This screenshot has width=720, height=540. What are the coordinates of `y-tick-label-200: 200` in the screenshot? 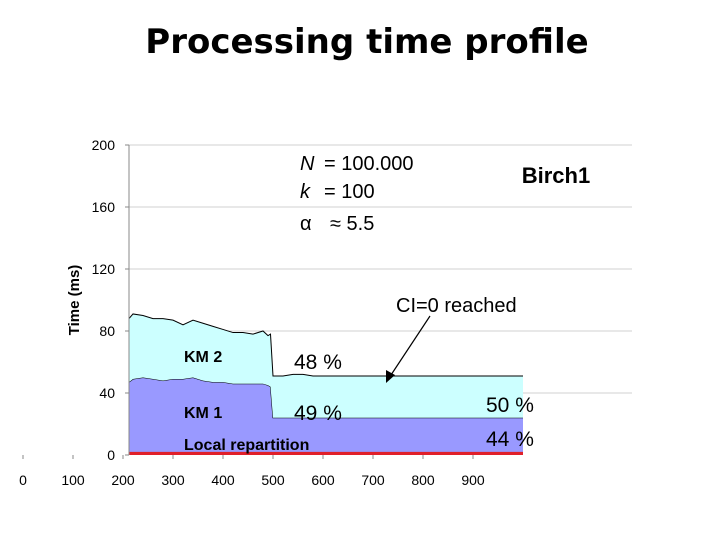 It's located at (104, 145).